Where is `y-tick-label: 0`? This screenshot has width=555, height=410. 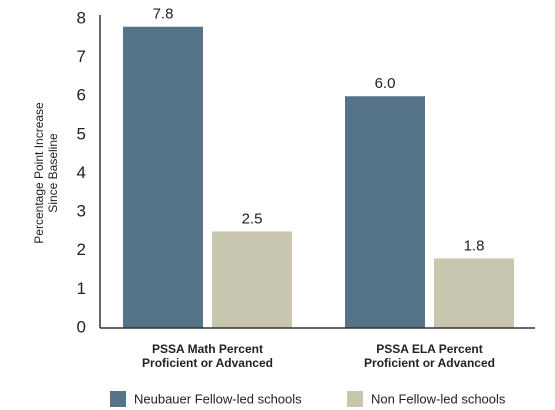
y-tick-label: 0 is located at coordinates (81, 326).